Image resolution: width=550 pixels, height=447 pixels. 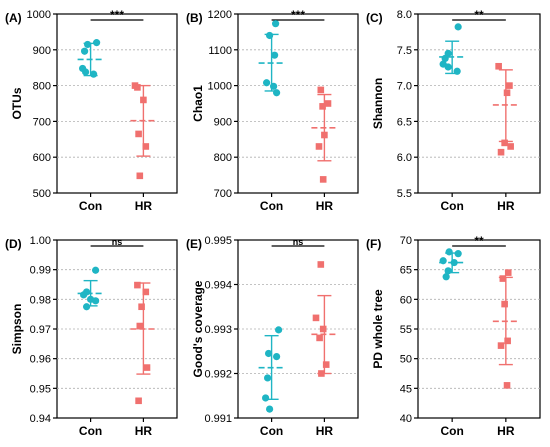 What do you see at coordinates (40, 241) in the screenshot?
I see `y-tick-label: 1.00` at bounding box center [40, 241].